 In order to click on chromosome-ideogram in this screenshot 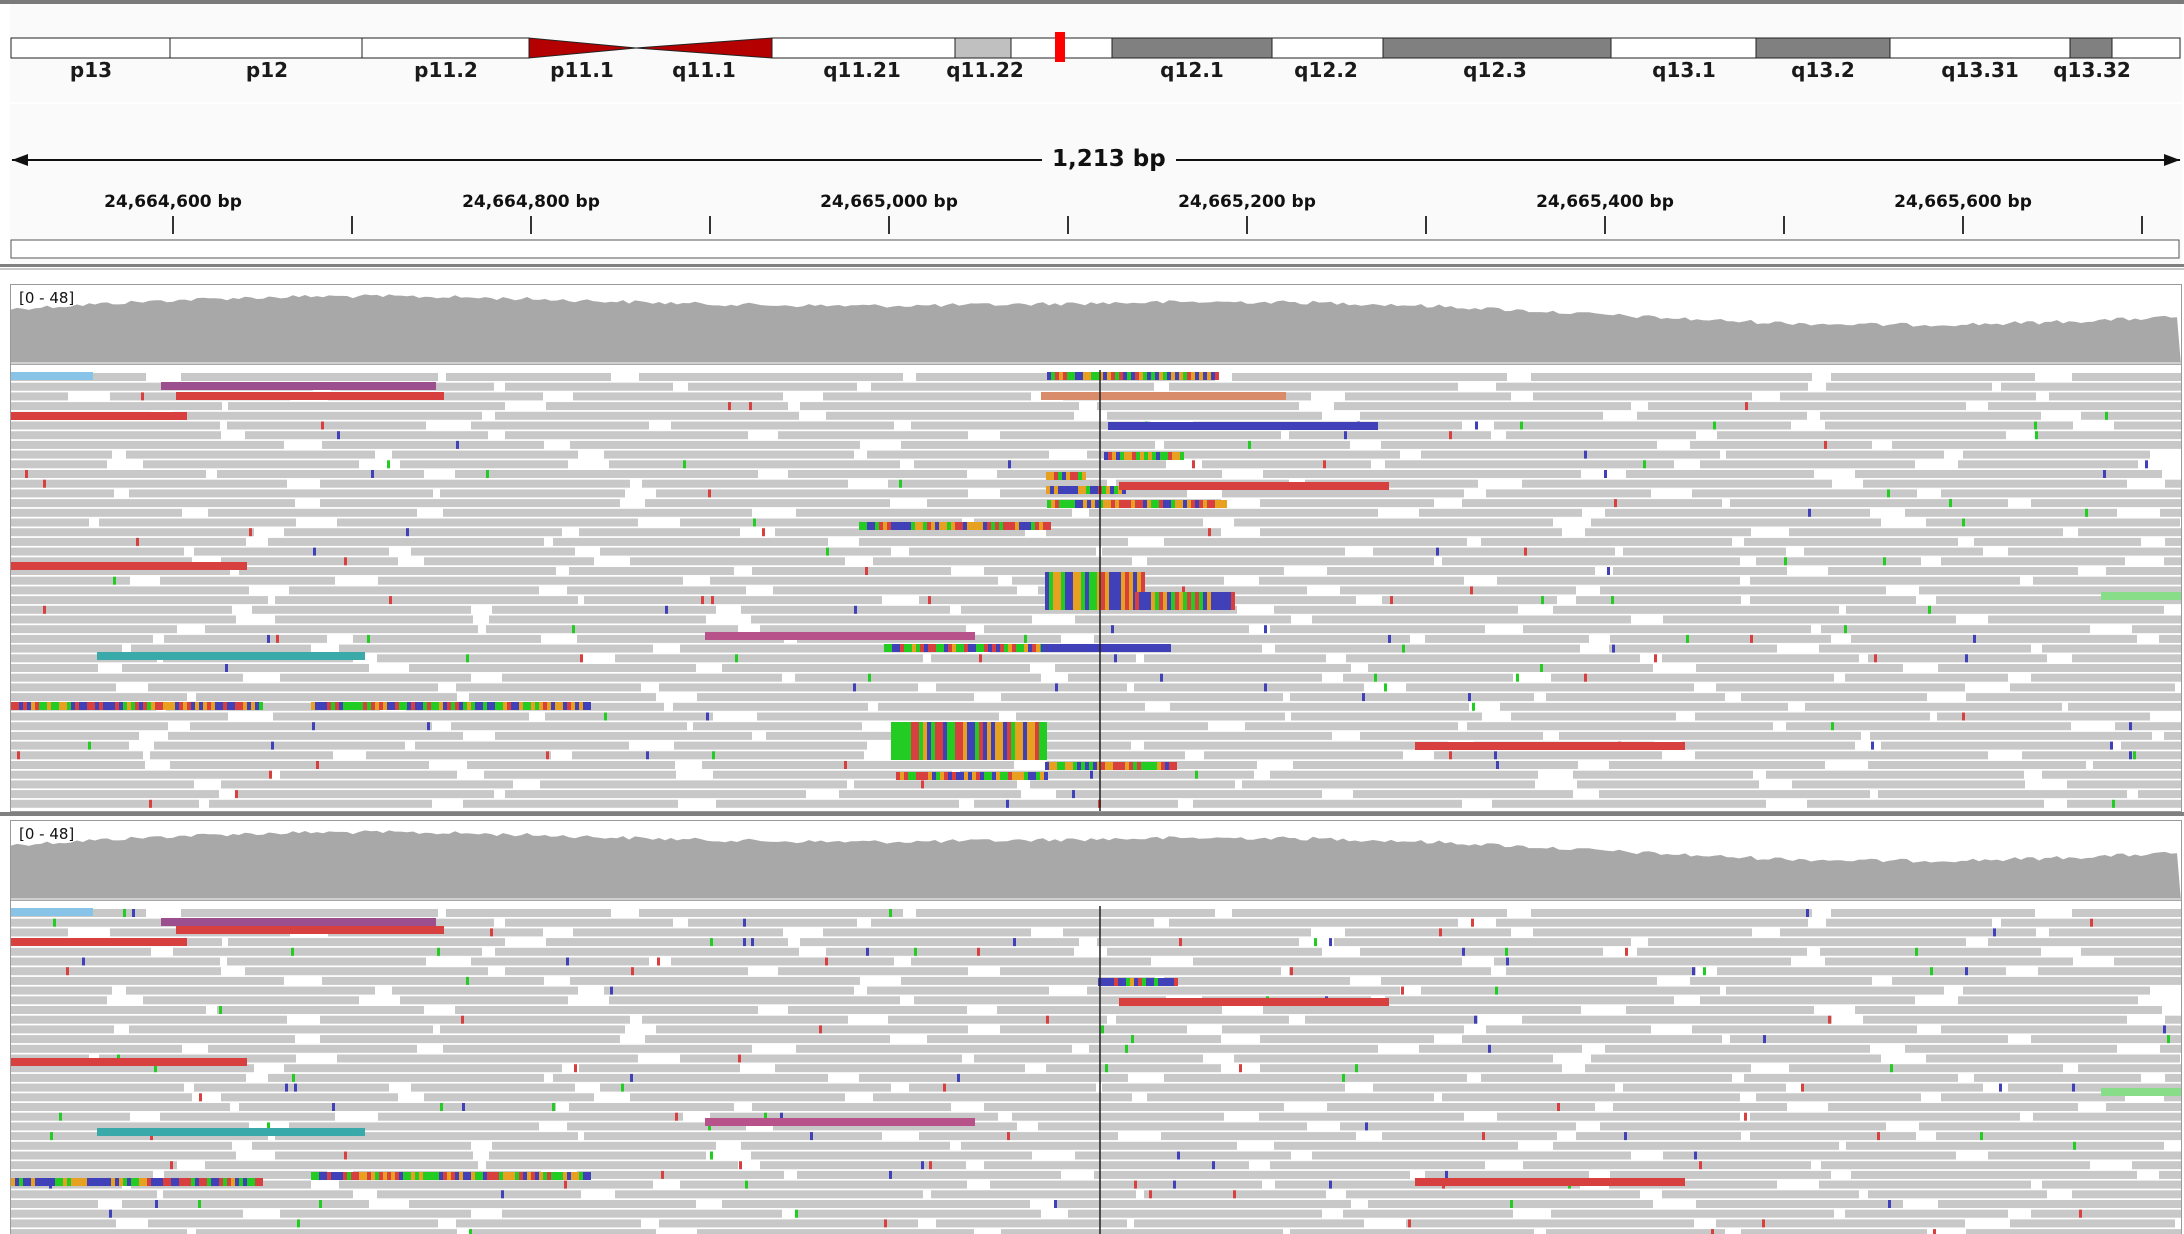, I will do `click(1096, 48)`.